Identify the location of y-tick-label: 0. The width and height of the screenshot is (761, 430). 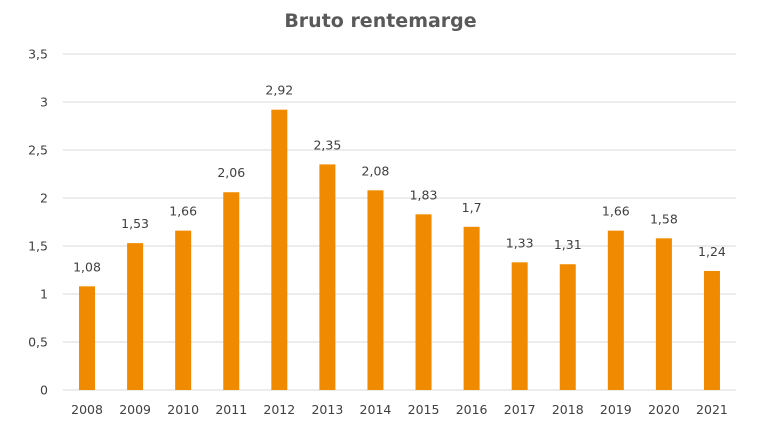
(44, 390).